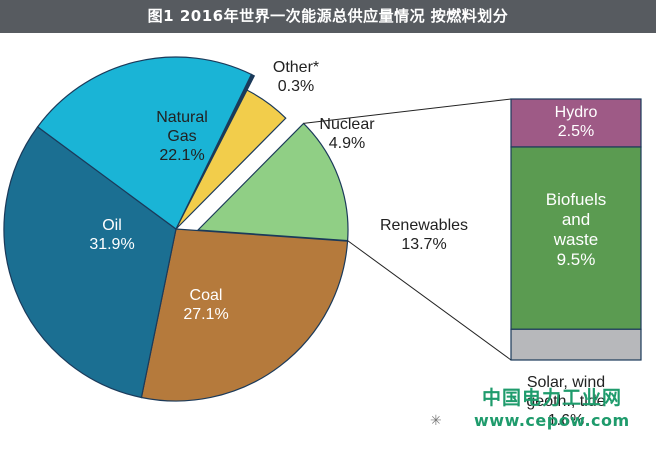  Describe the element at coordinates (182, 136) in the screenshot. I see `label-natural-gas: Natural Gas 22.1%` at that location.